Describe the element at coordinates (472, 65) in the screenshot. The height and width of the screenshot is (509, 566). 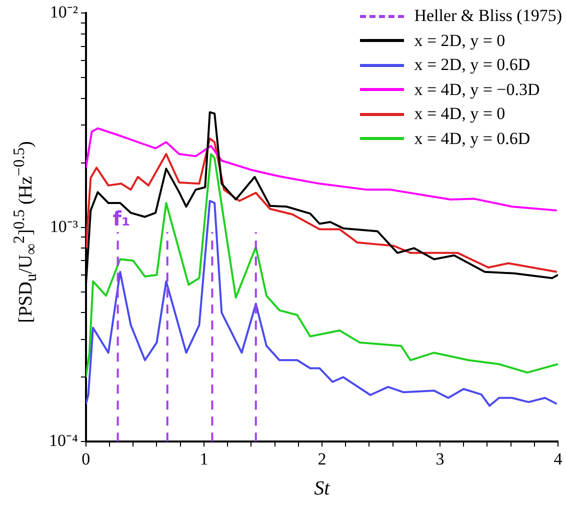
I see `legend-label: x = 2D, y = 0.6D` at that location.